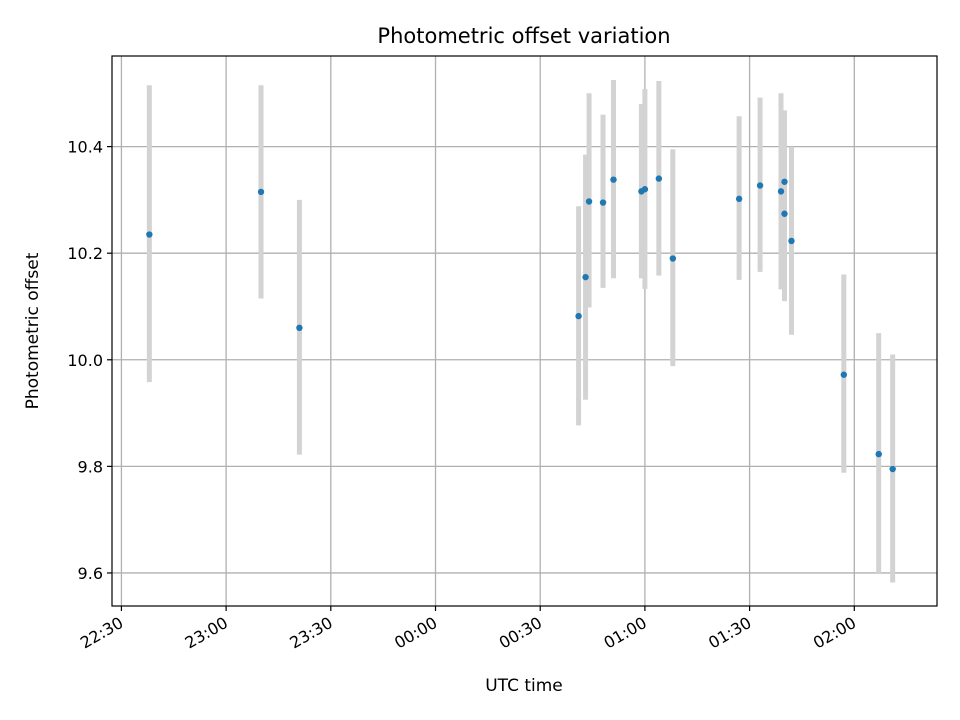  What do you see at coordinates (524, 686) in the screenshot?
I see `x-axis-label: UTC time` at bounding box center [524, 686].